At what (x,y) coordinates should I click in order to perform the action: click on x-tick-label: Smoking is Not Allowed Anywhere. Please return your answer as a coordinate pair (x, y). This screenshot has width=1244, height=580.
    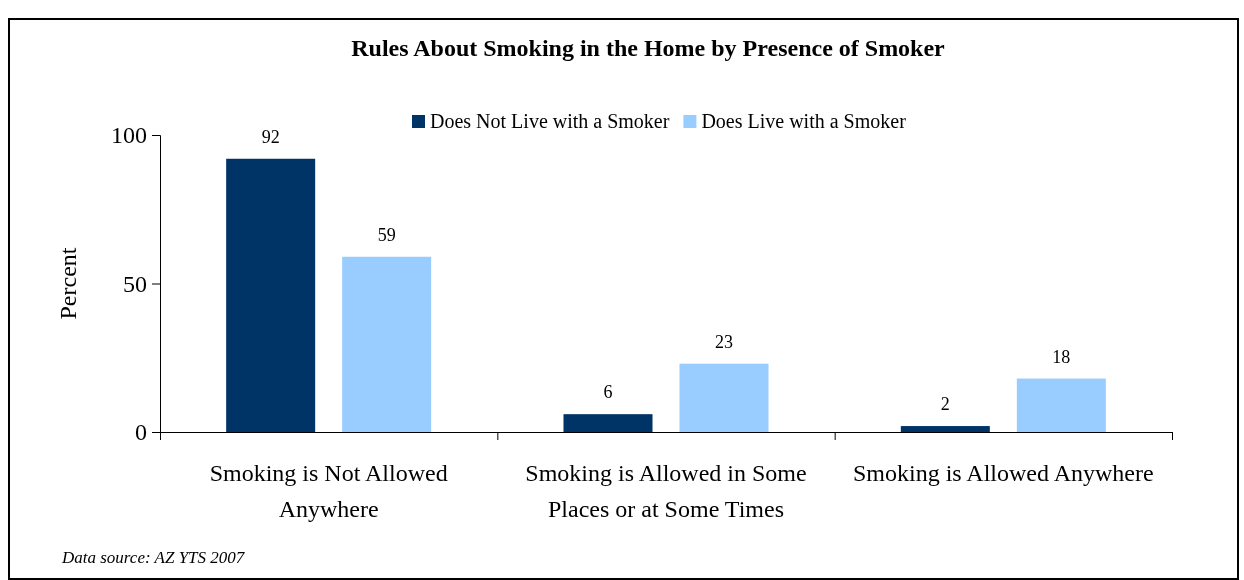
    Looking at the image, I should click on (328, 491).